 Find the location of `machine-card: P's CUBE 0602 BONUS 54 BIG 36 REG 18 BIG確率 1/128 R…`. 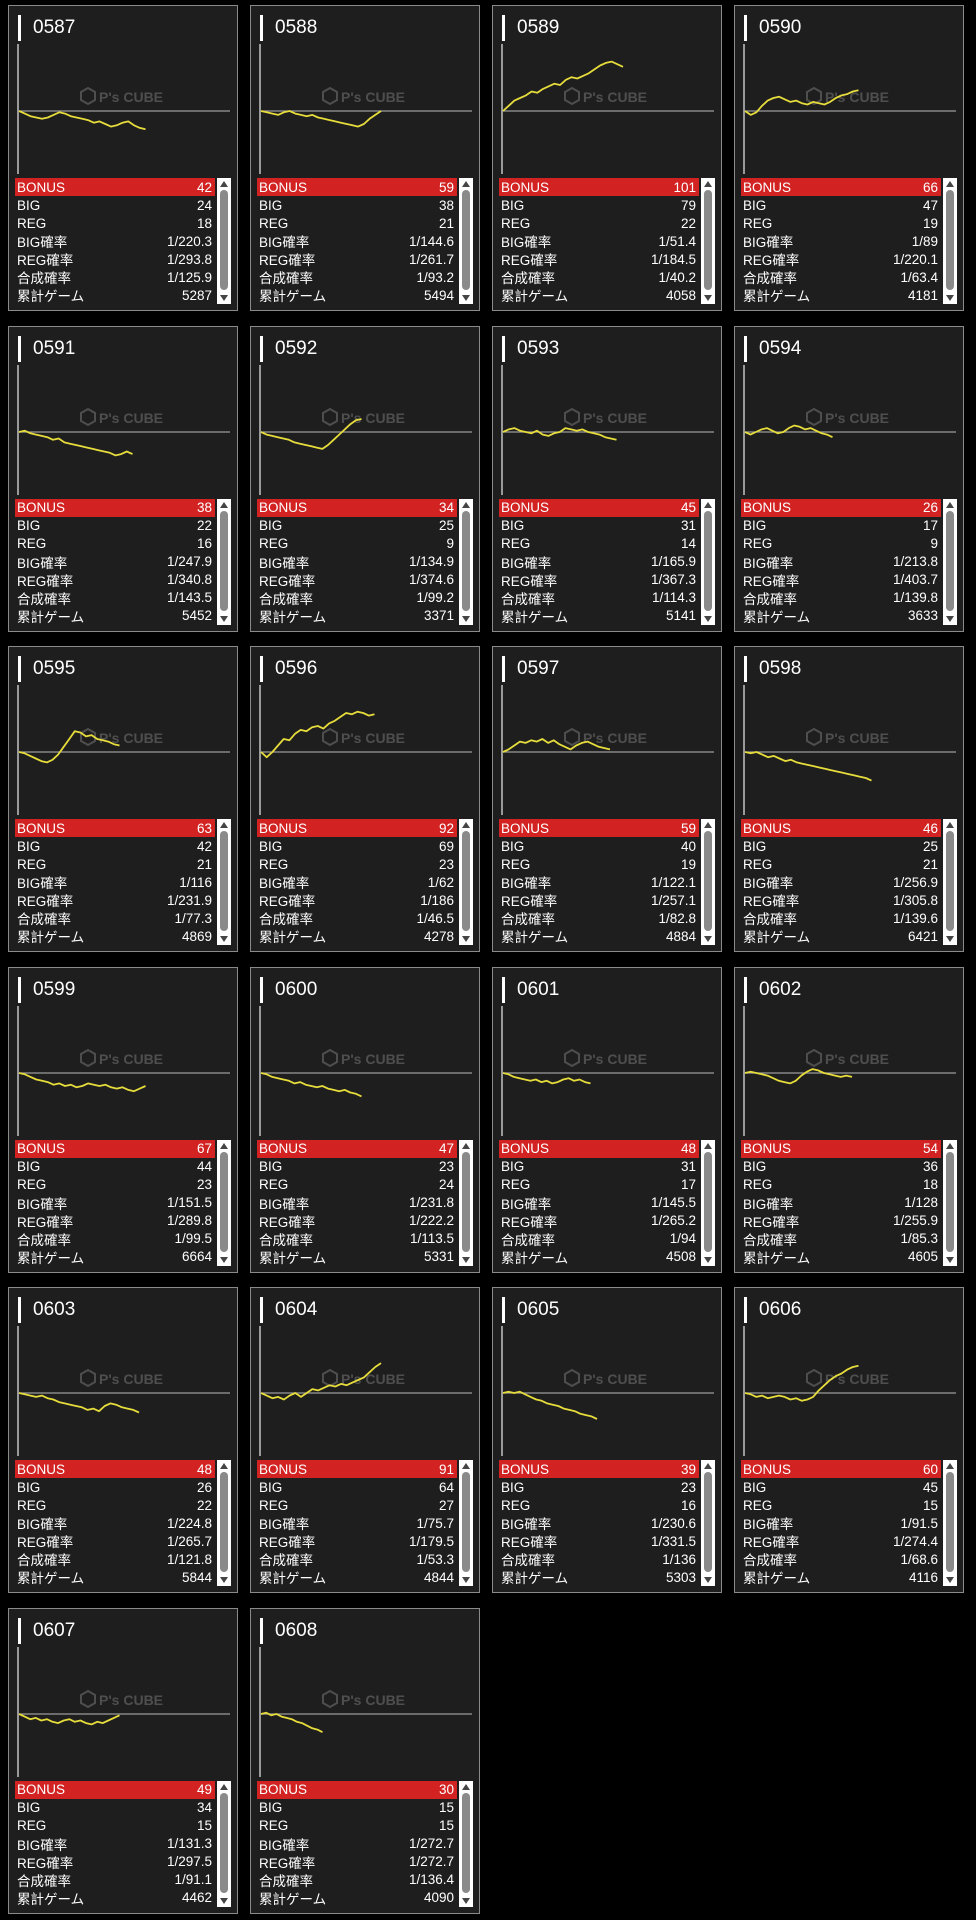

machine-card: P's CUBE 0602 BONUS 54 BIG 36 REG 18 BIG確率 1/128 R… is located at coordinates (849, 1119).